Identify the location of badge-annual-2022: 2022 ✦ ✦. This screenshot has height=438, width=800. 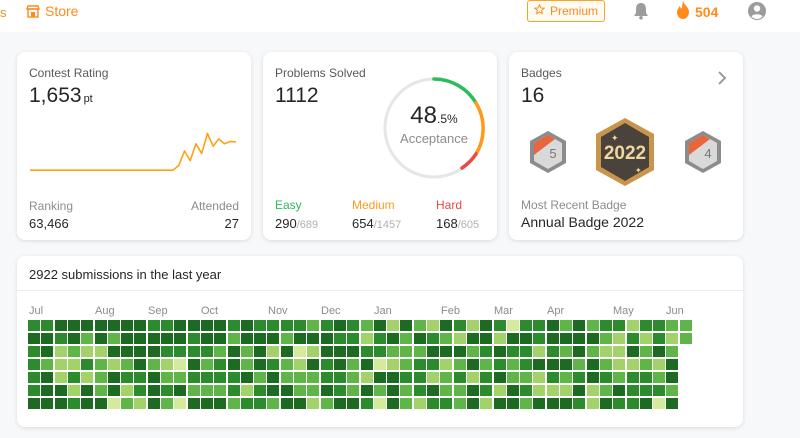
(625, 152).